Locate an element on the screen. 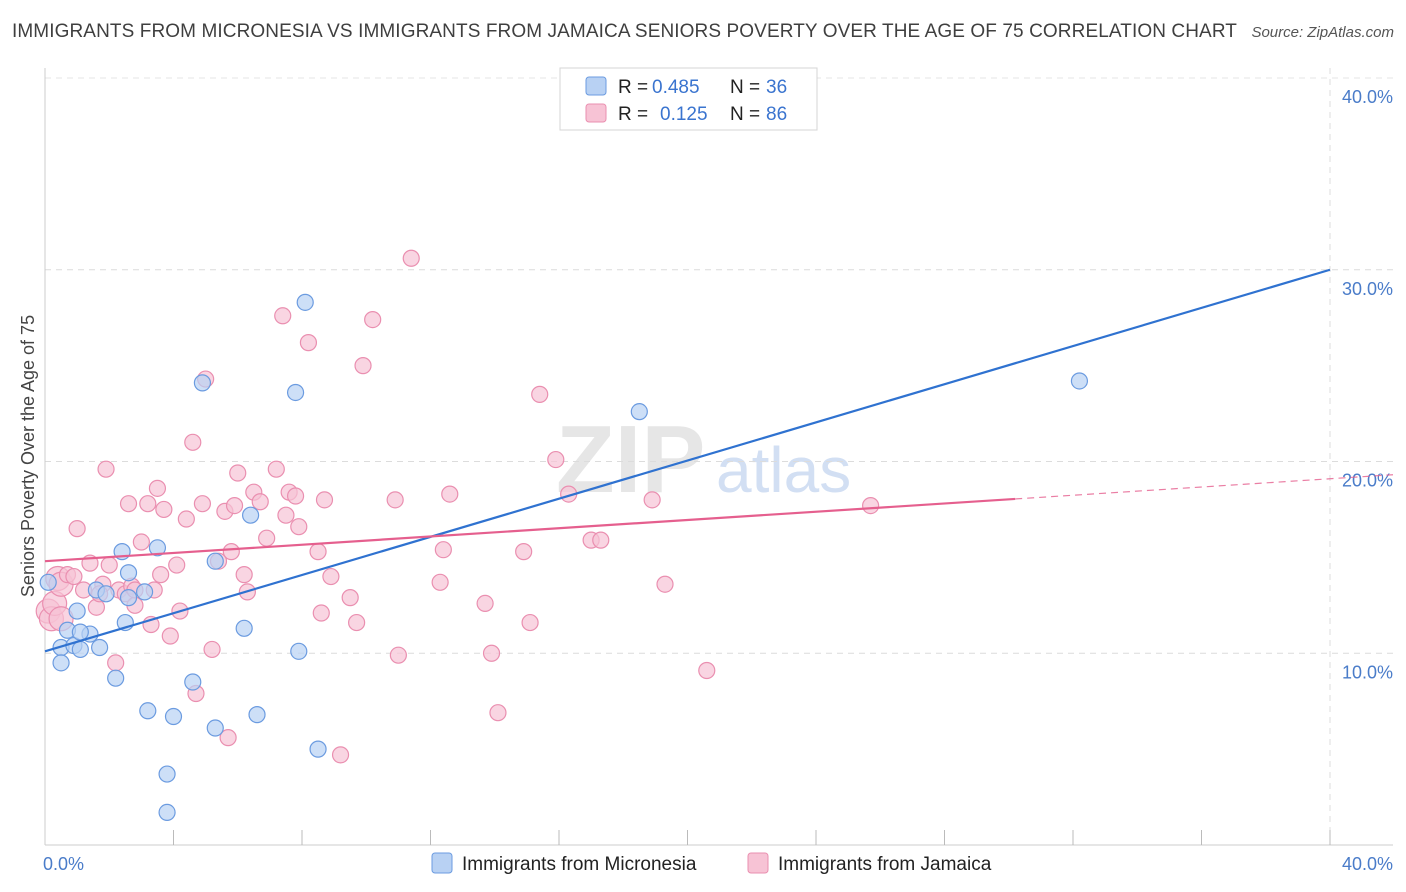 Image resolution: width=1406 pixels, height=892 pixels. legend-n-value: 36 is located at coordinates (776, 87).